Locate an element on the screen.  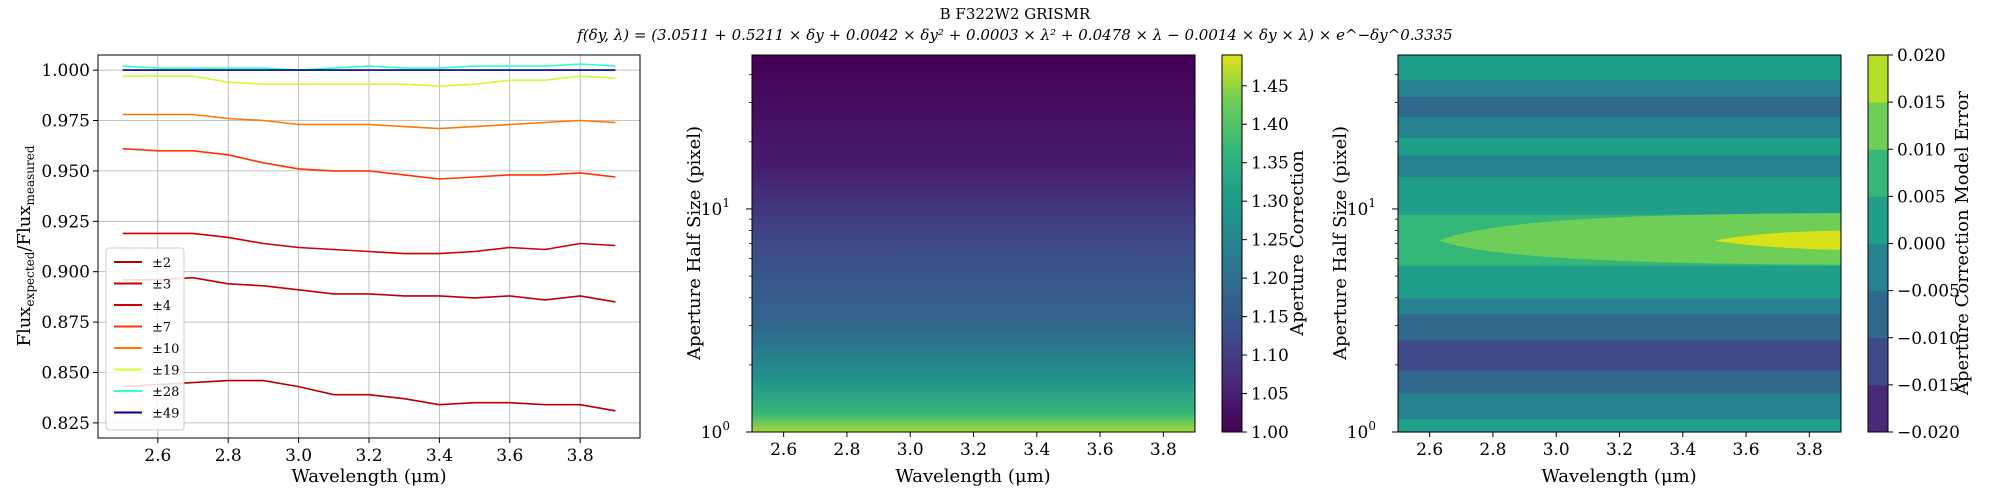
cb-tick-label: 1.45 is located at coordinates (1270, 87).